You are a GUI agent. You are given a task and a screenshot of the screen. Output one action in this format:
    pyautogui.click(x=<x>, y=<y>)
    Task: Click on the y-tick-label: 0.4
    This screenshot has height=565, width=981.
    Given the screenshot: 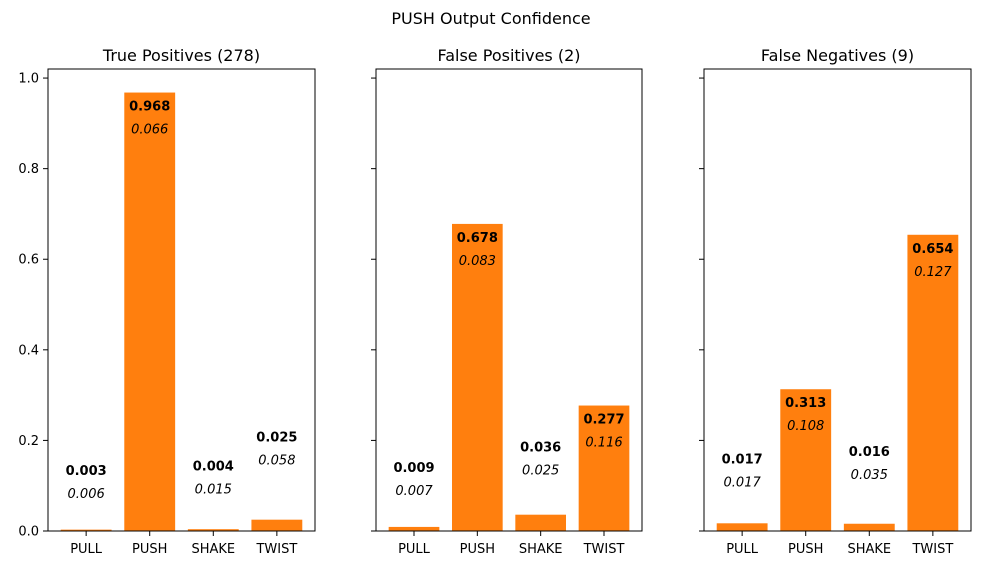 What is the action you would take?
    pyautogui.click(x=28, y=350)
    